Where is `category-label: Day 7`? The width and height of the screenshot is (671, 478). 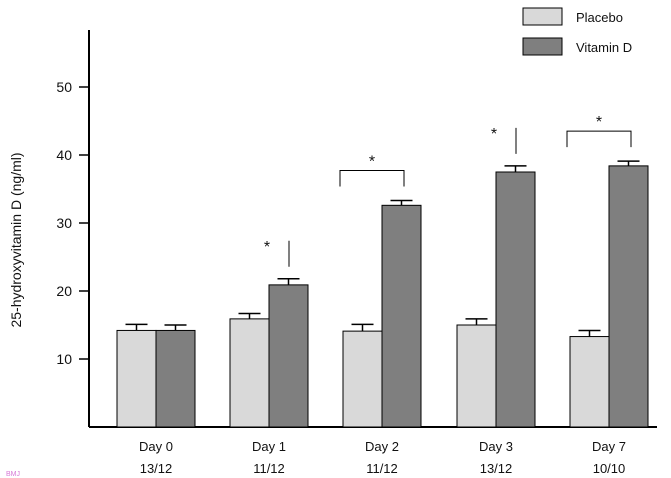
category-label: Day 7 is located at coordinates (609, 446).